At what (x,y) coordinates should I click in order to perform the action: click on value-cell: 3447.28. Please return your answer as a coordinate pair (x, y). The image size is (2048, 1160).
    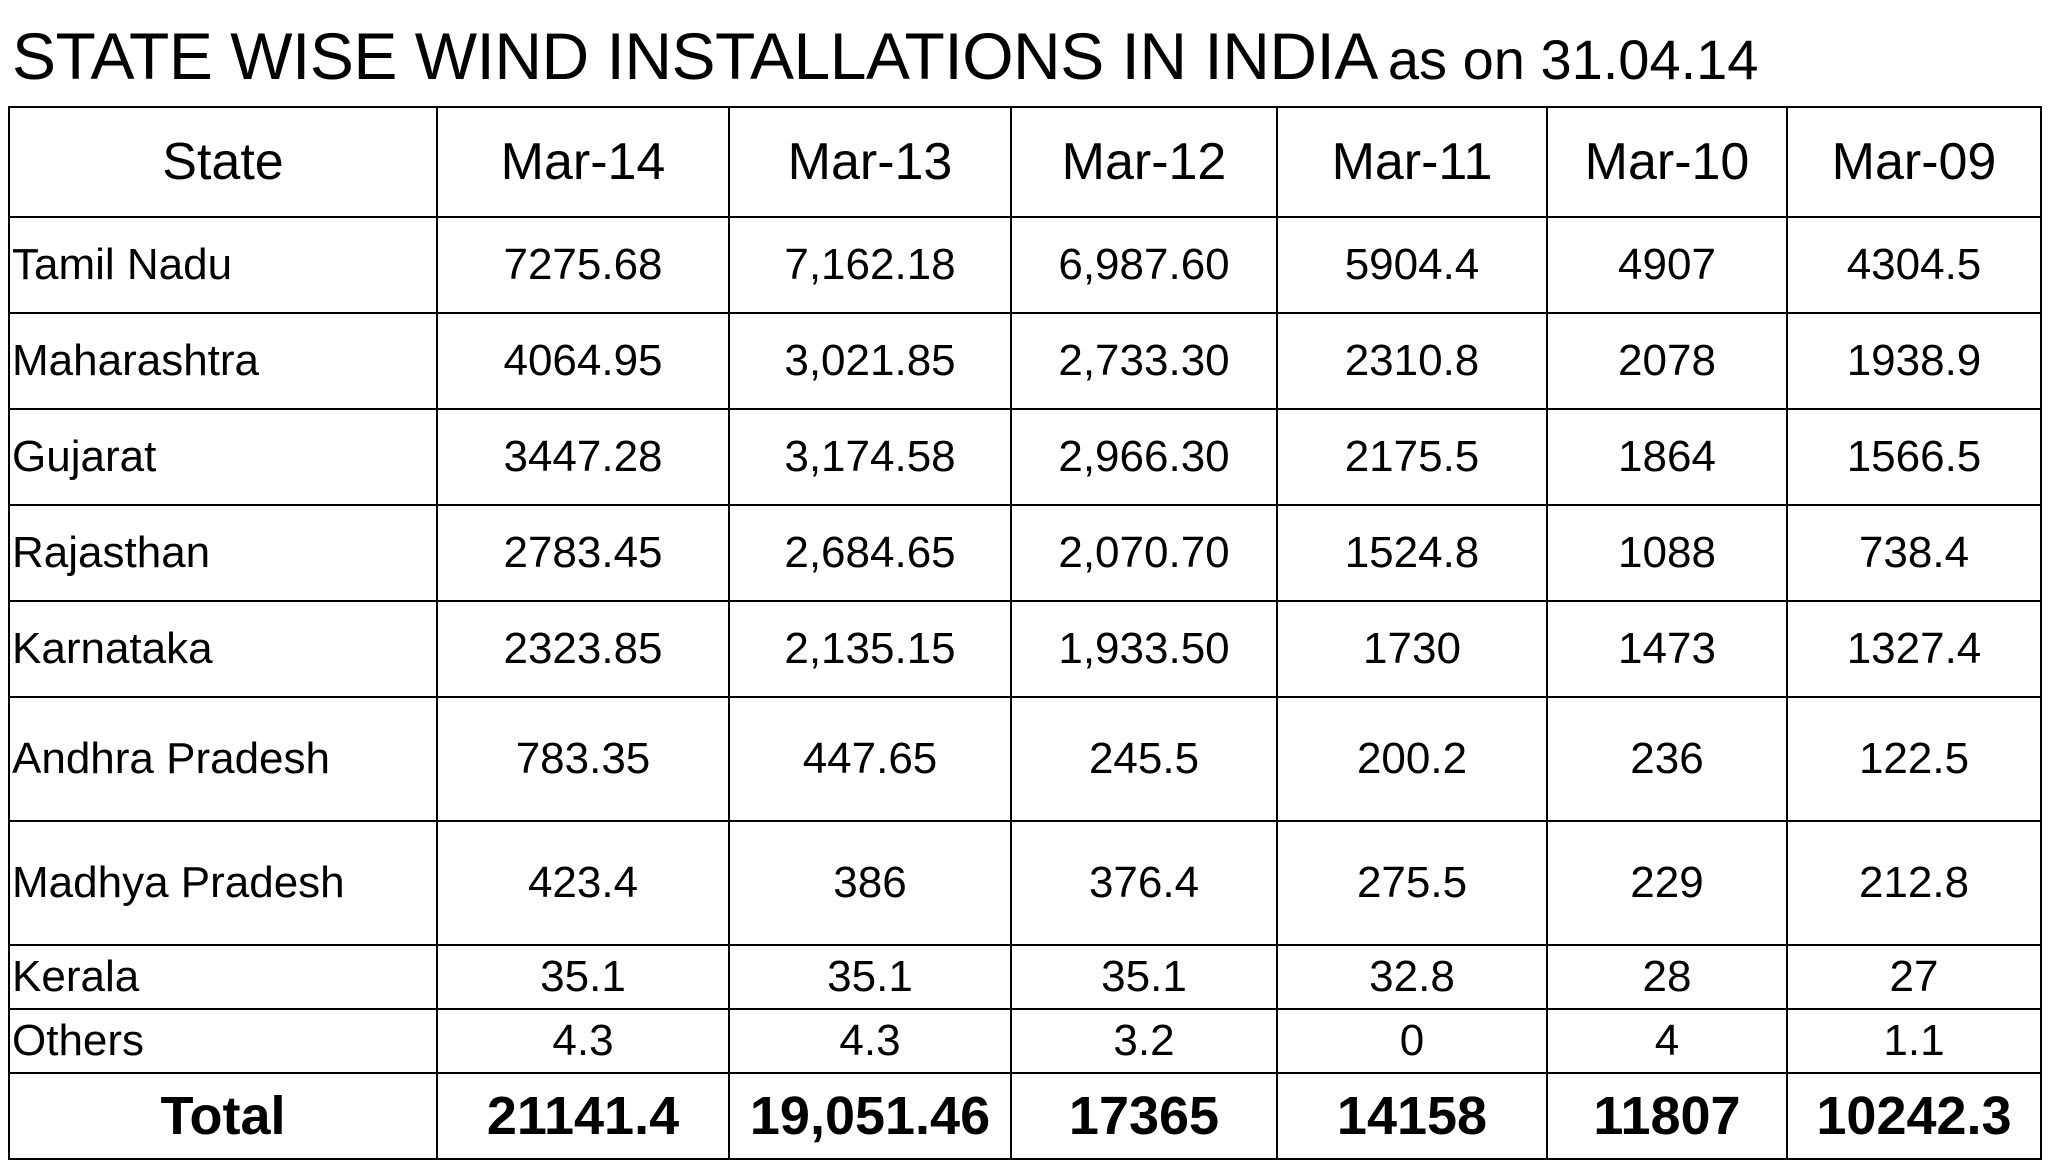
    Looking at the image, I should click on (583, 457).